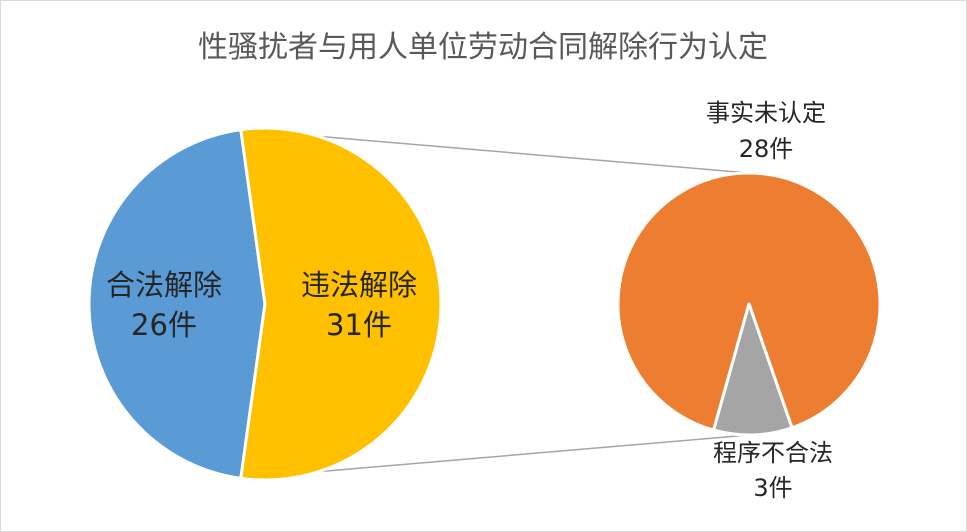 The image size is (967, 532). What do you see at coordinates (766, 113) in the screenshot?
I see `sub-slice-label-0-name: 事实未认定` at bounding box center [766, 113].